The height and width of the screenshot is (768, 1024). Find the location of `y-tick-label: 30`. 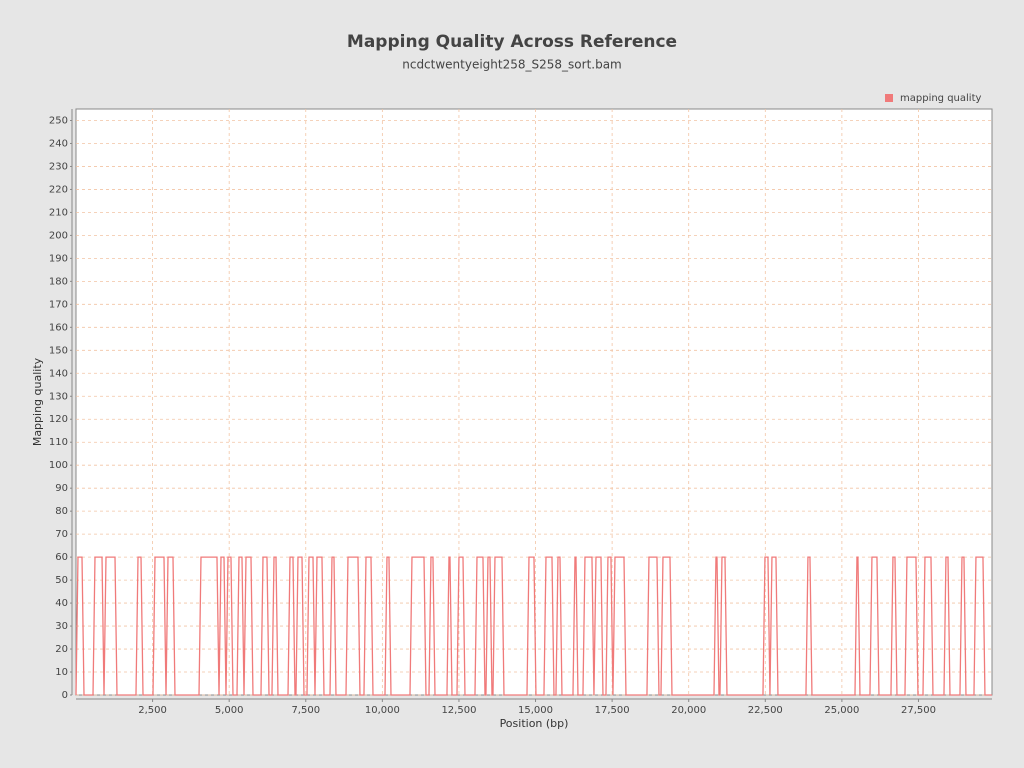

y-tick-label: 30 is located at coordinates (61, 626).